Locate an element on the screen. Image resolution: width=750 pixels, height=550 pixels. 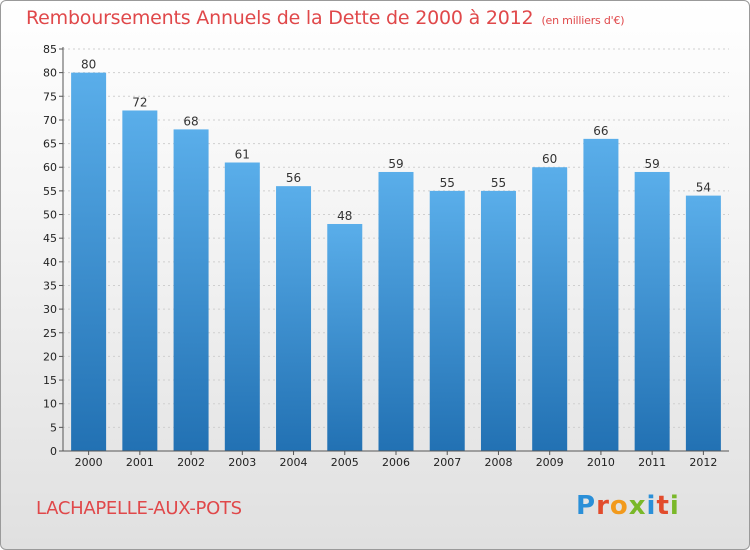
logo-letter: r is located at coordinates (603, 506).